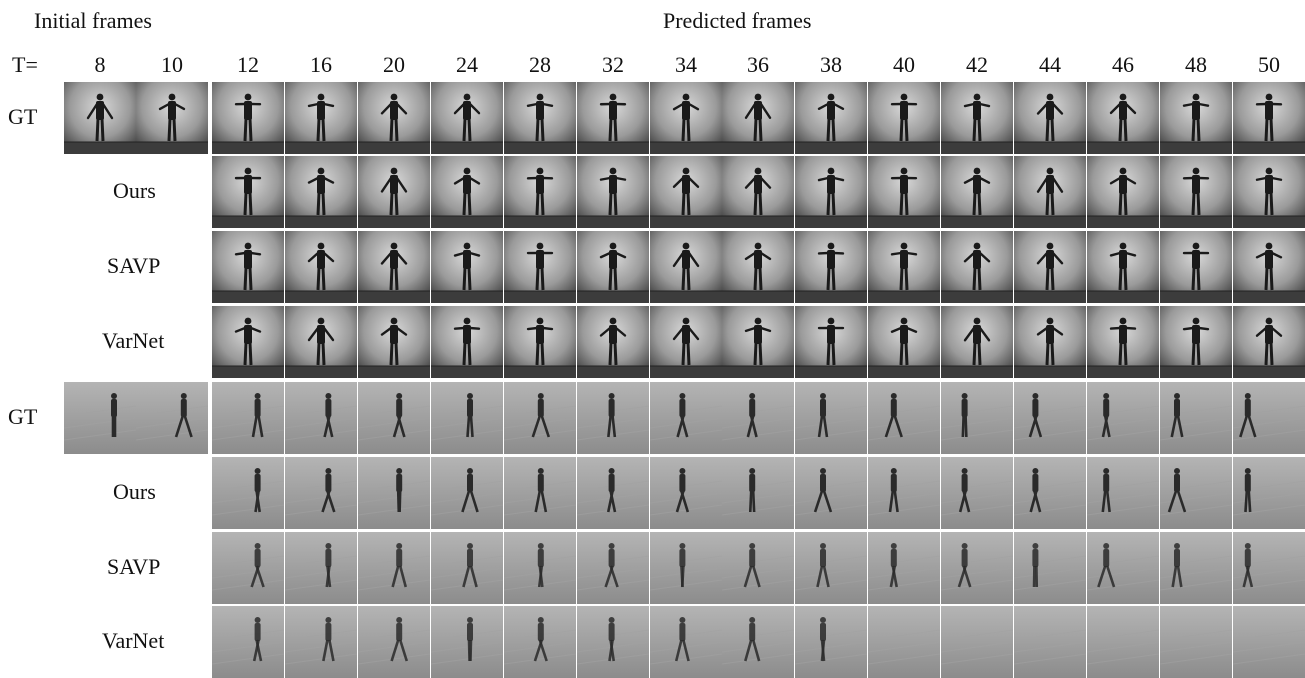 The height and width of the screenshot is (678, 1305). I want to click on time-step-label: 32, so click(613, 65).